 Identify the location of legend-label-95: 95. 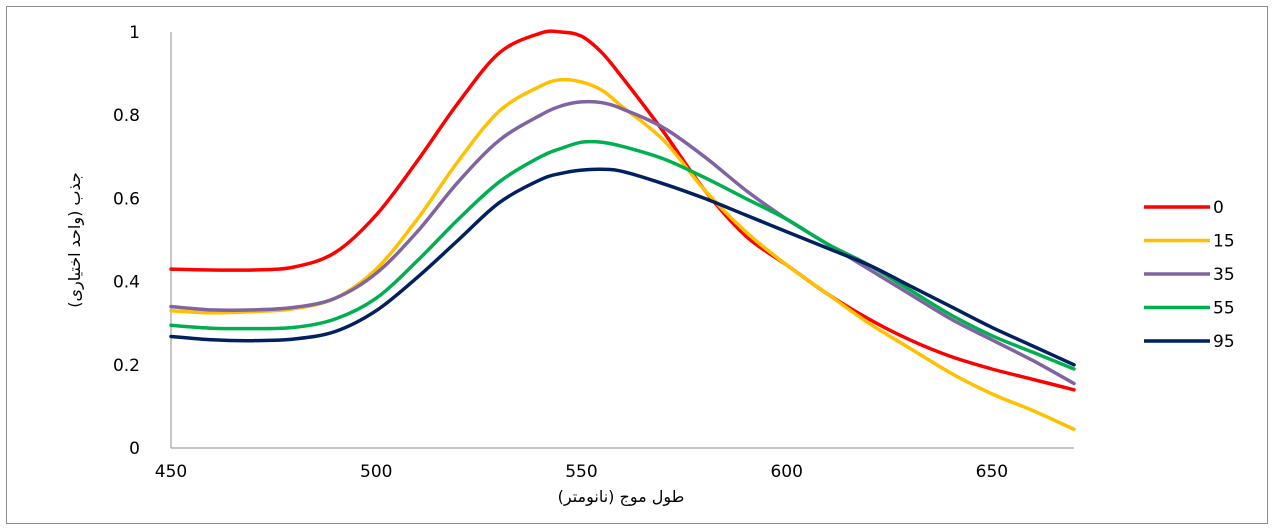
(1224, 342).